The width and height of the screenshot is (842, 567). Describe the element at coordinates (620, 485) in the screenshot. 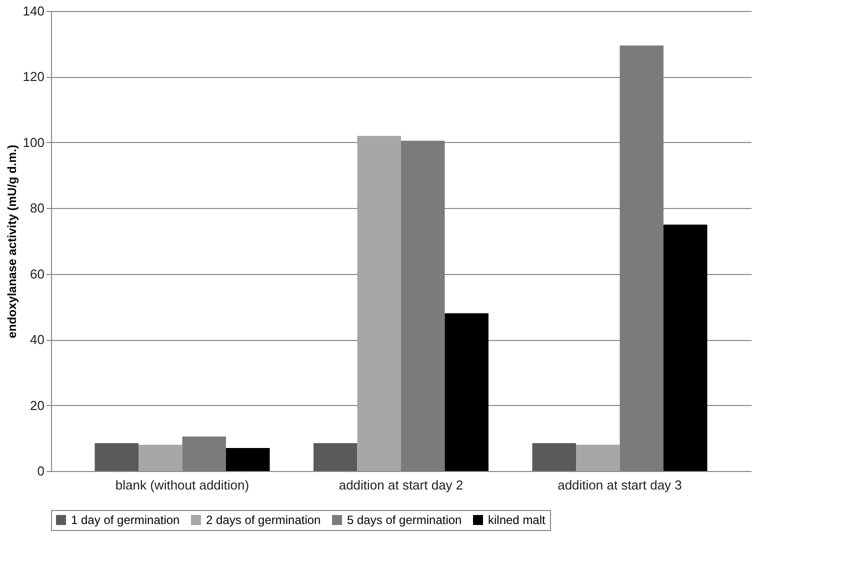

I see `x-tick-label: addition at start day 3` at that location.